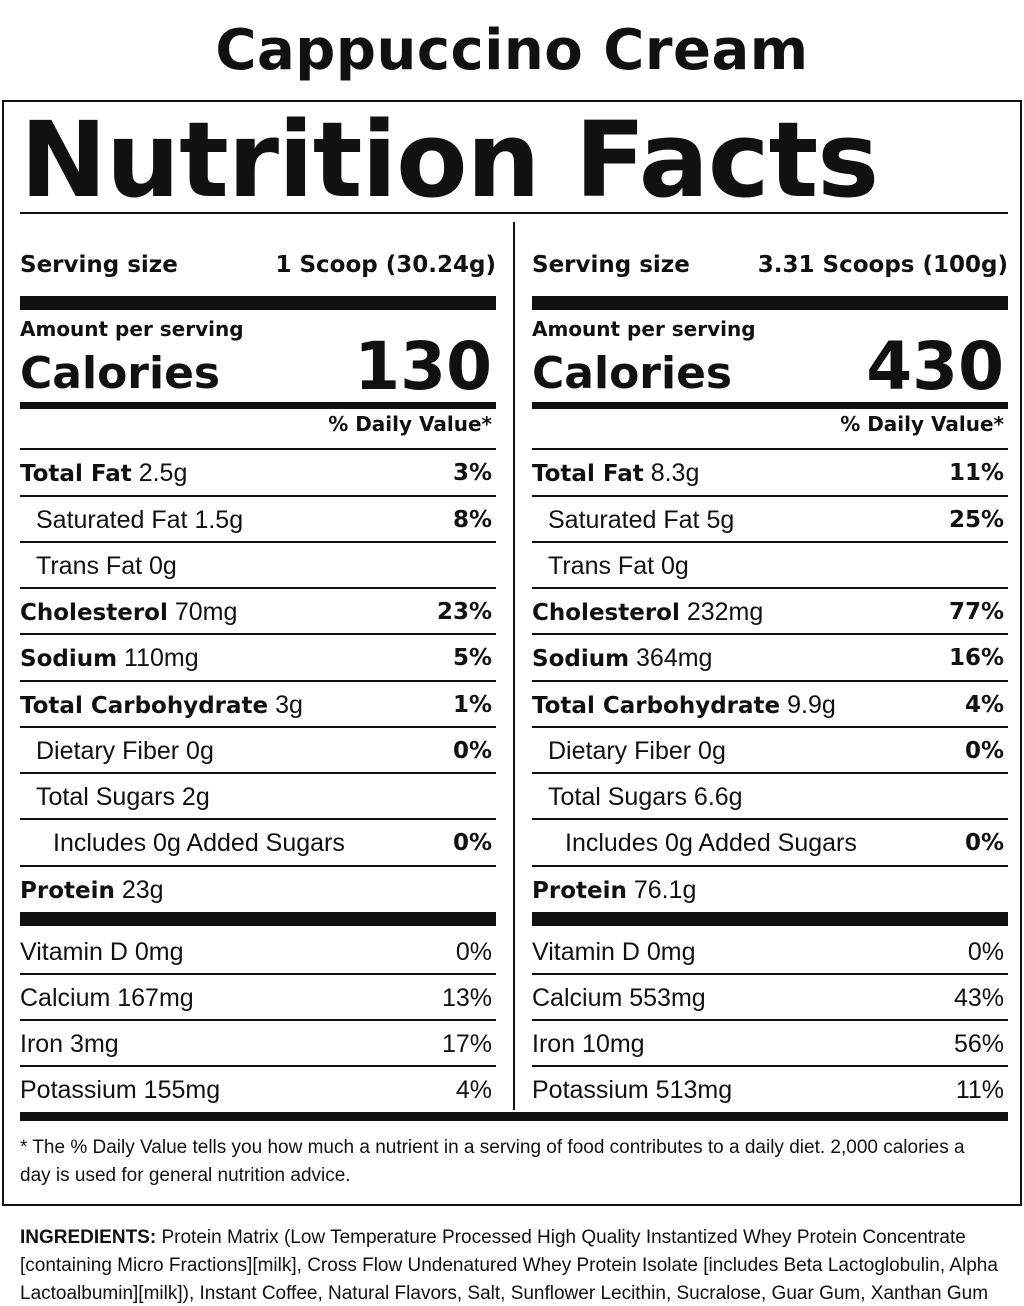  Describe the element at coordinates (976, 612) in the screenshot. I see `nutrient-dv: 77%` at that location.